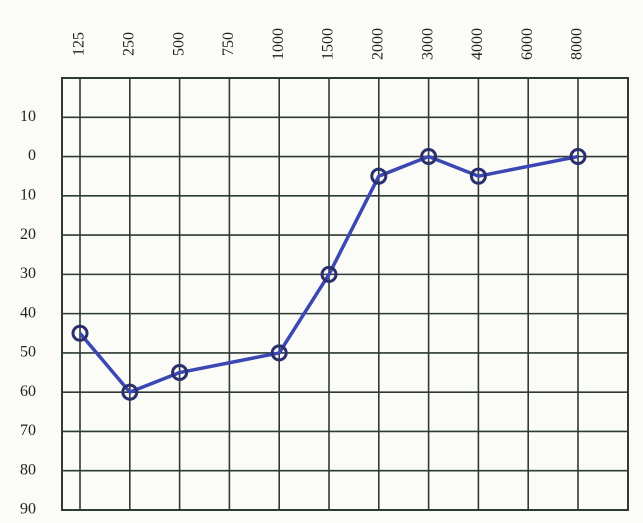  I want to click on y-tick-label: 40, so click(28, 312).